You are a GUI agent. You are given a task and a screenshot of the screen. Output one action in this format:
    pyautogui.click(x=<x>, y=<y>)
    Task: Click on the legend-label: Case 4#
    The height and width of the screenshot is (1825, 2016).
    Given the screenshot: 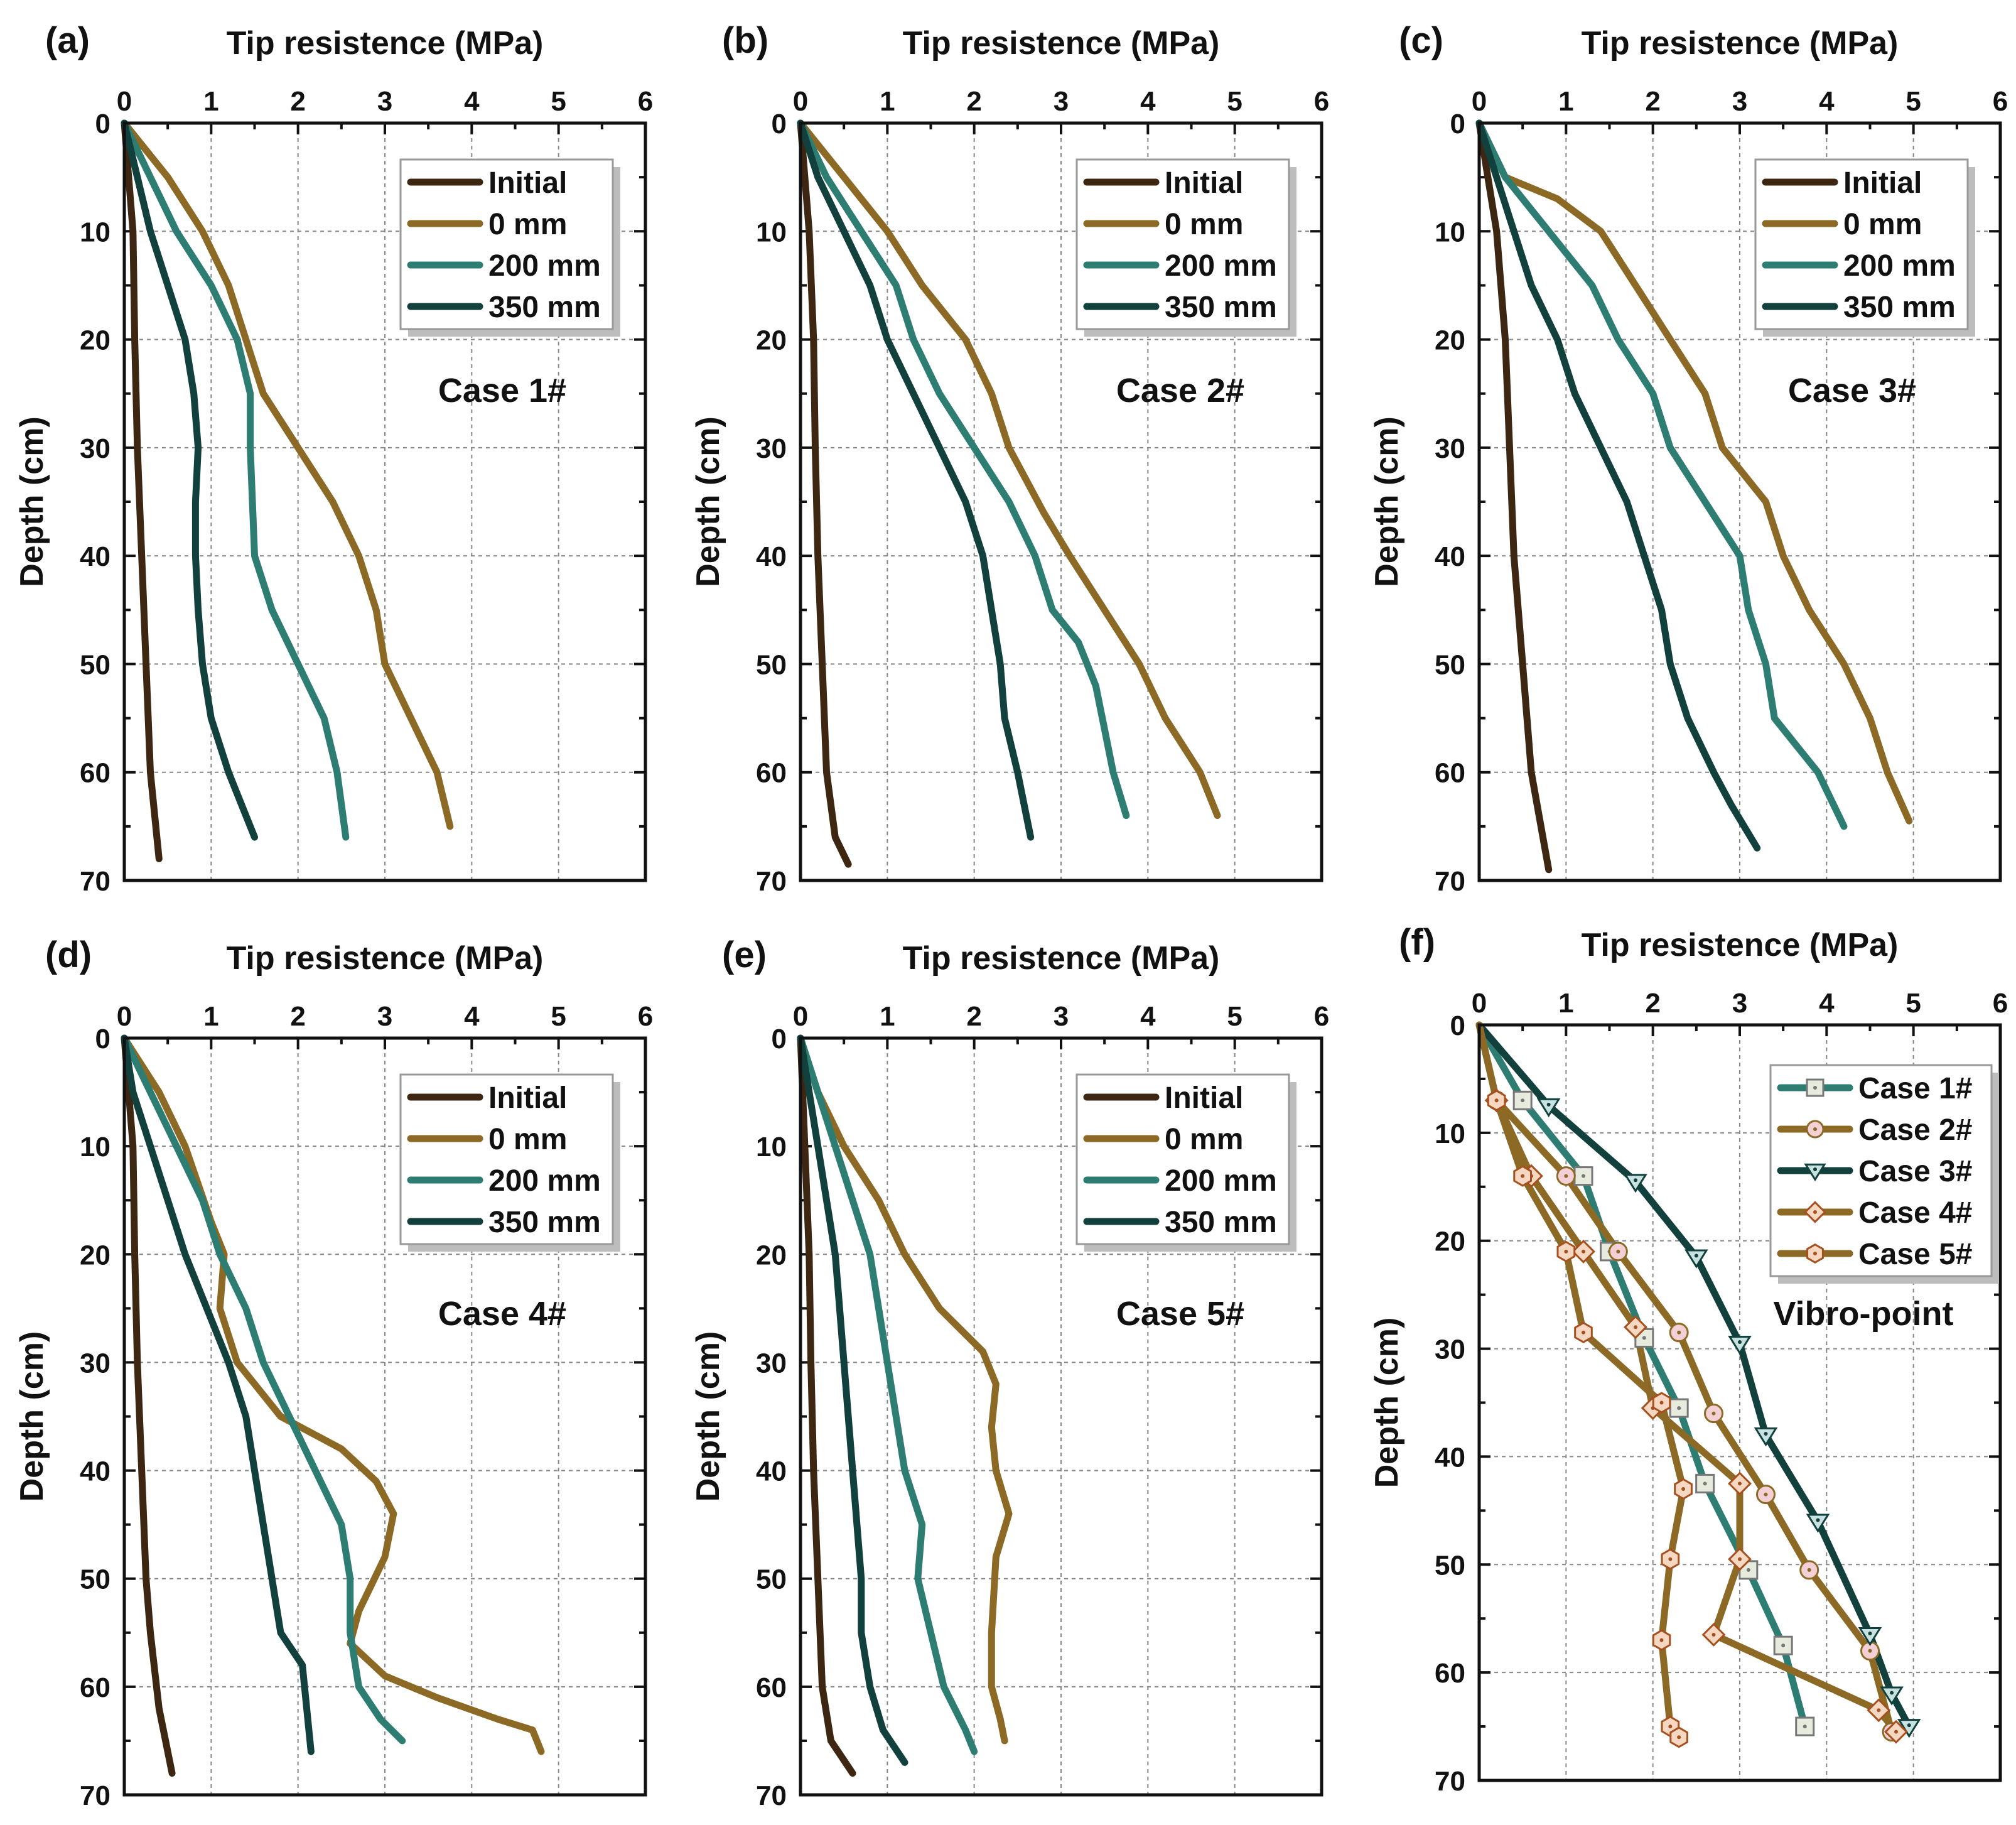 What is the action you would take?
    pyautogui.click(x=1915, y=1213)
    